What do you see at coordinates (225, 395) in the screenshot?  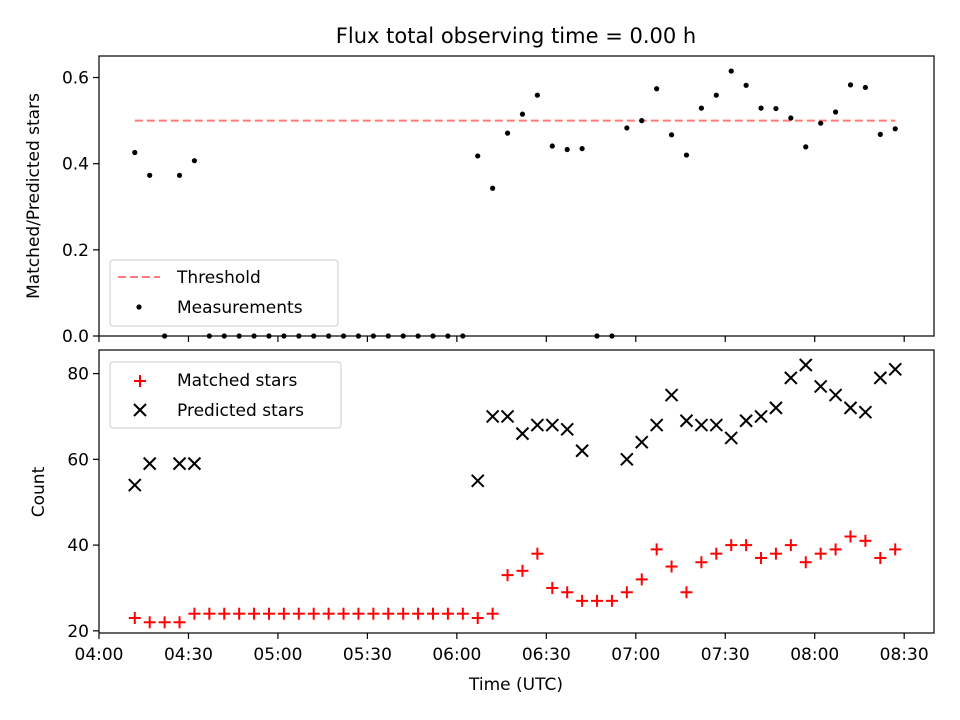 I see `bottom-legend-frame` at bounding box center [225, 395].